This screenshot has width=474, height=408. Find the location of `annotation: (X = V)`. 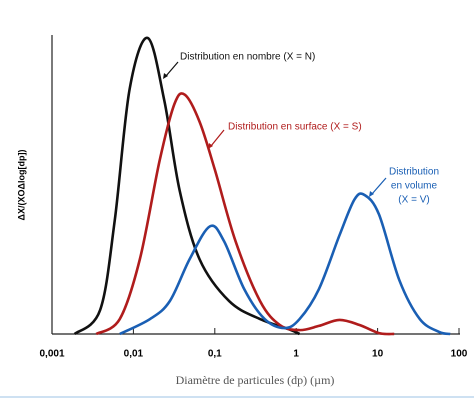

annotation: (X = V) is located at coordinates (413, 200).